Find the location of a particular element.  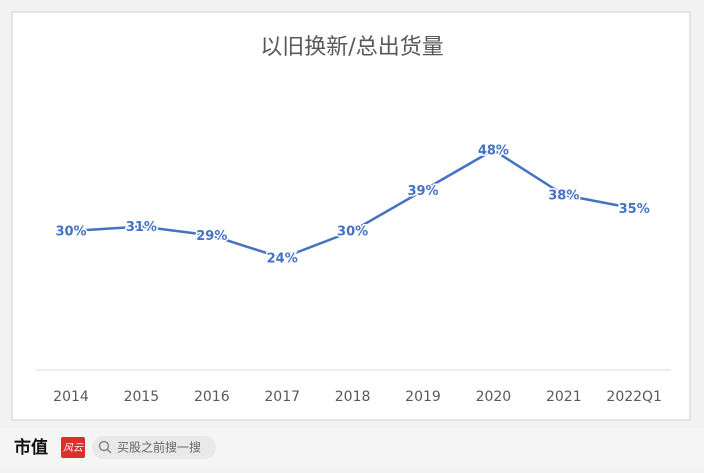

data-label: 48% is located at coordinates (493, 151).